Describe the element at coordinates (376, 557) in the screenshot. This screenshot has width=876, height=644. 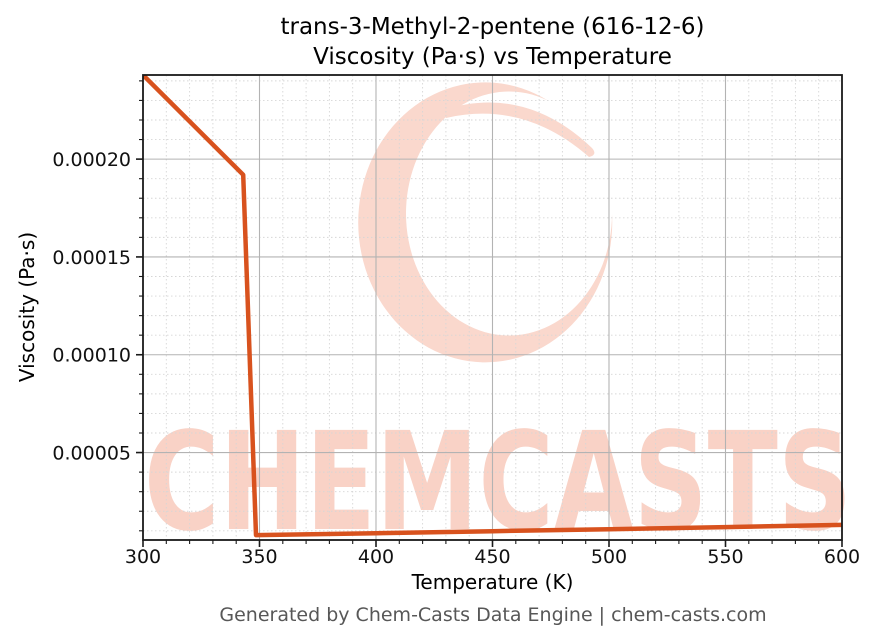
I see `x-tick-label: 400` at that location.